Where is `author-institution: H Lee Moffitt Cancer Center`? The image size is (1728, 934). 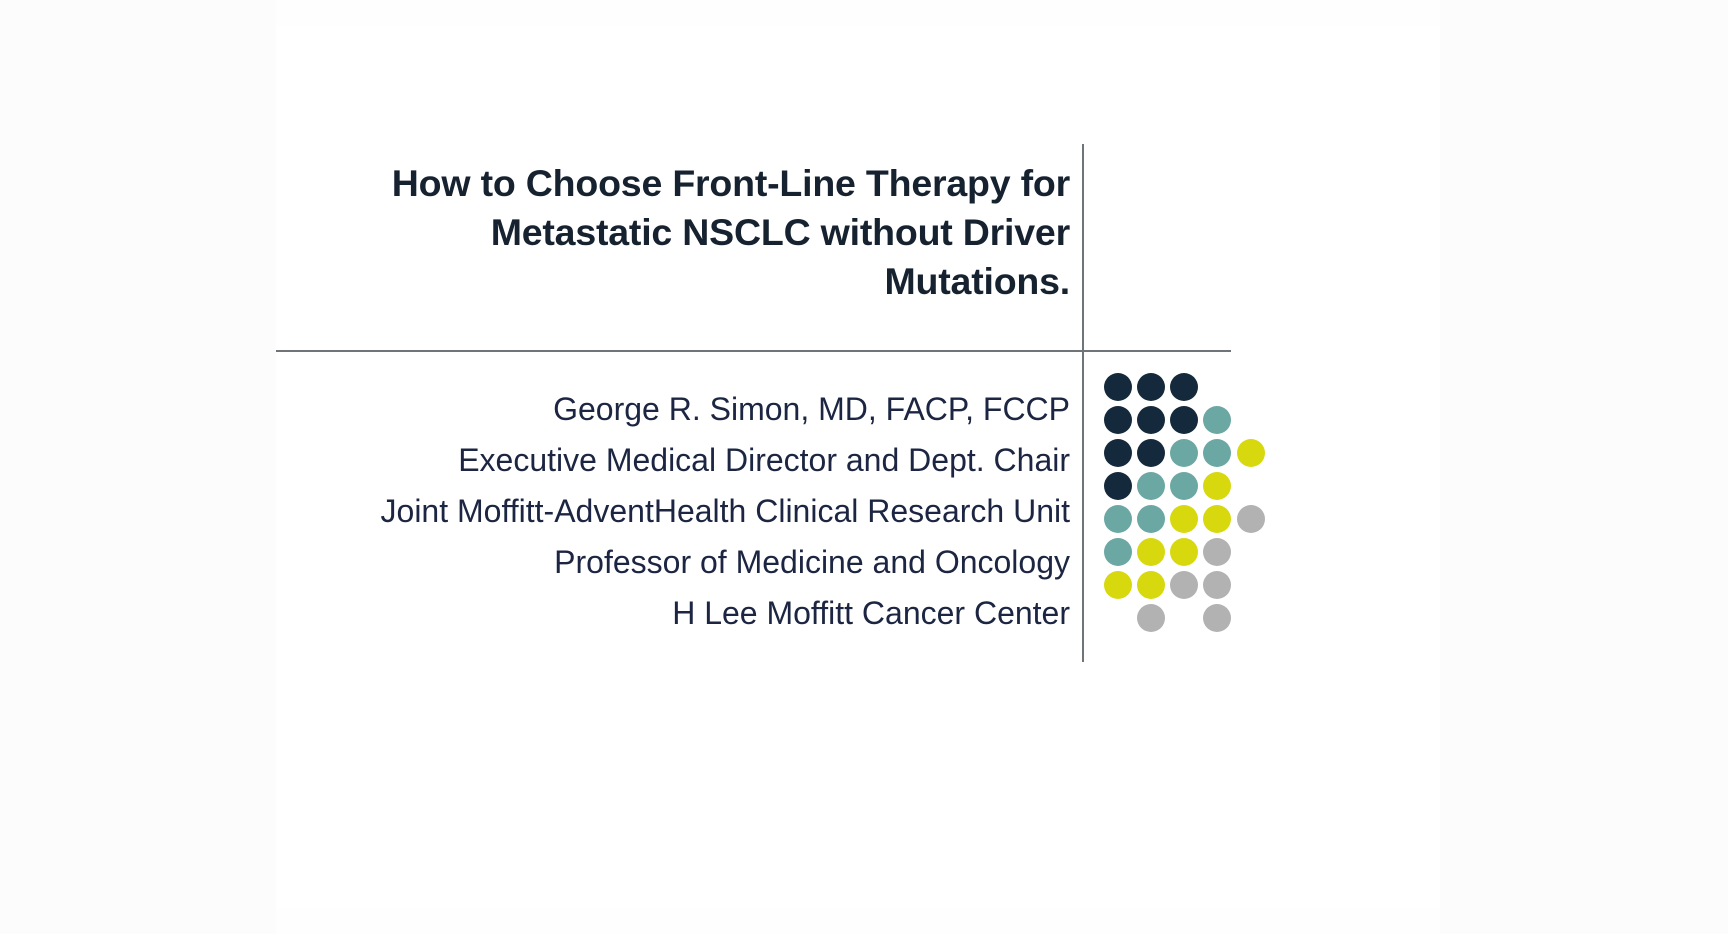
author-institution: H Lee Moffitt Cancer Center is located at coordinates (871, 613).